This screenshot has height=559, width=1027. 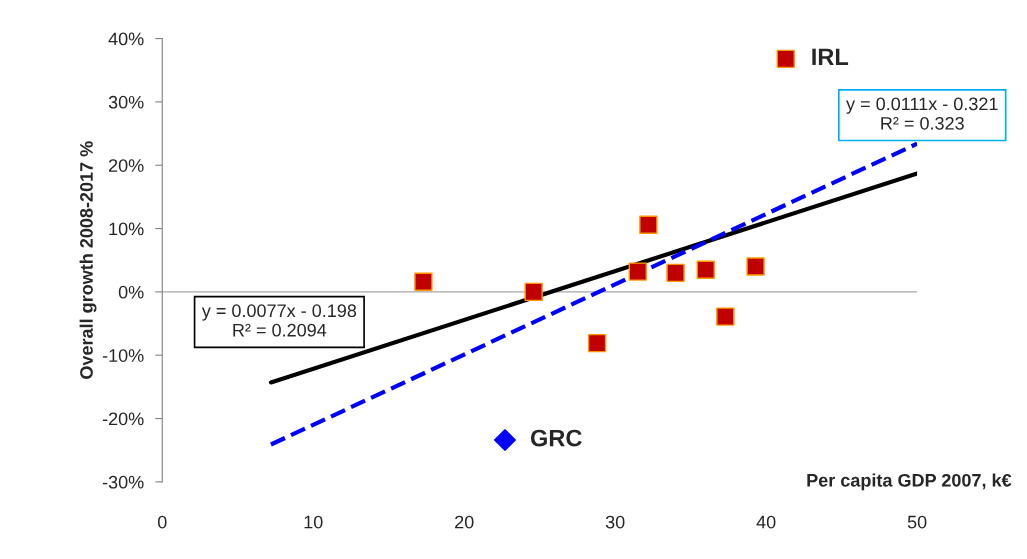 What do you see at coordinates (556, 438) in the screenshot?
I see `annotation: GRC` at bounding box center [556, 438].